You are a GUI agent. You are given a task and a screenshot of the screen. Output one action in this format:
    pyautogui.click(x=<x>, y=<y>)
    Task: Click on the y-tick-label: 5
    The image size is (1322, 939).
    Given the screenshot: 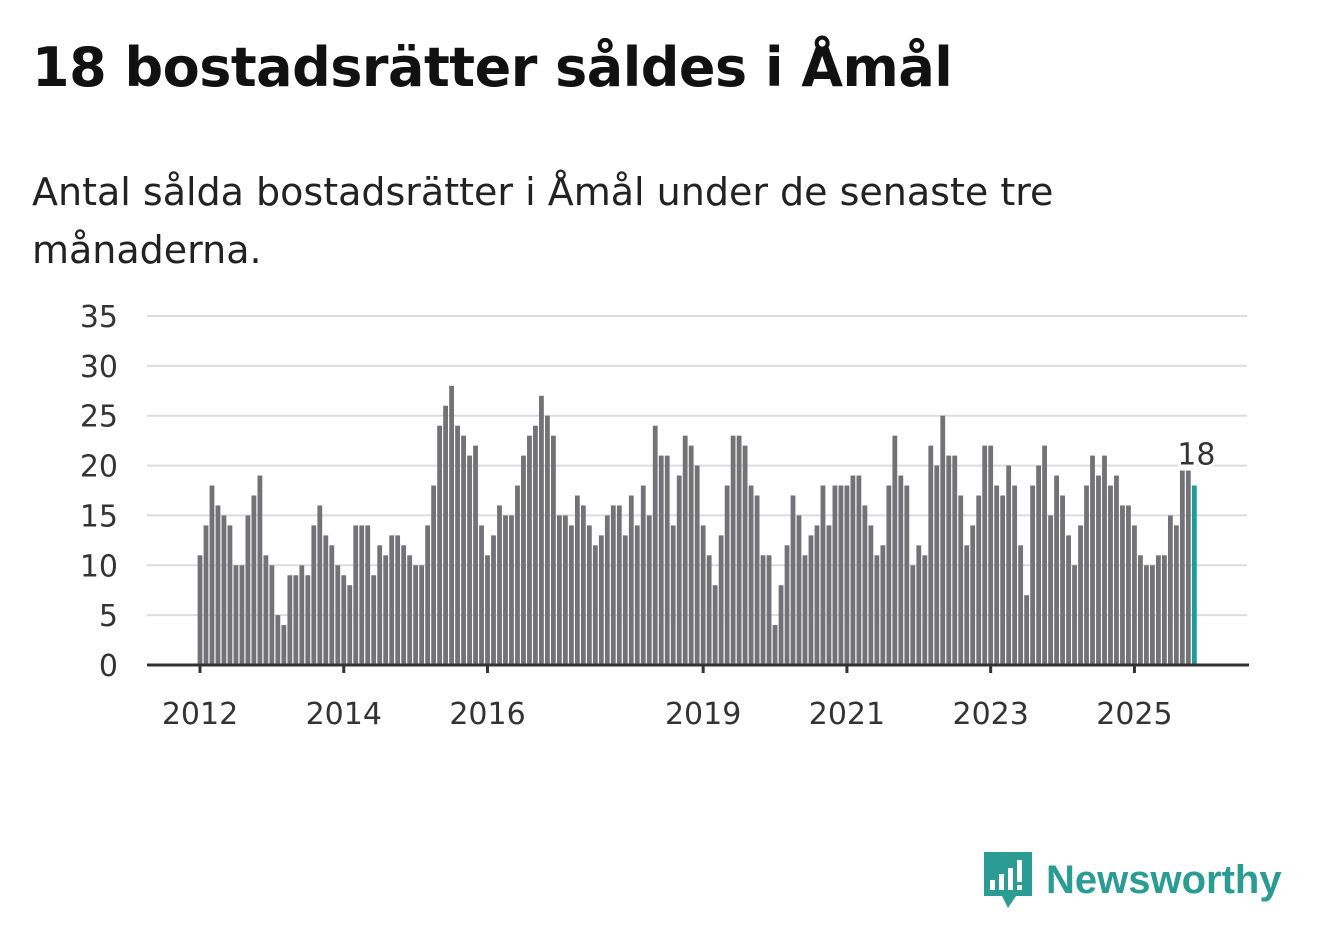 What is the action you would take?
    pyautogui.click(x=108, y=616)
    